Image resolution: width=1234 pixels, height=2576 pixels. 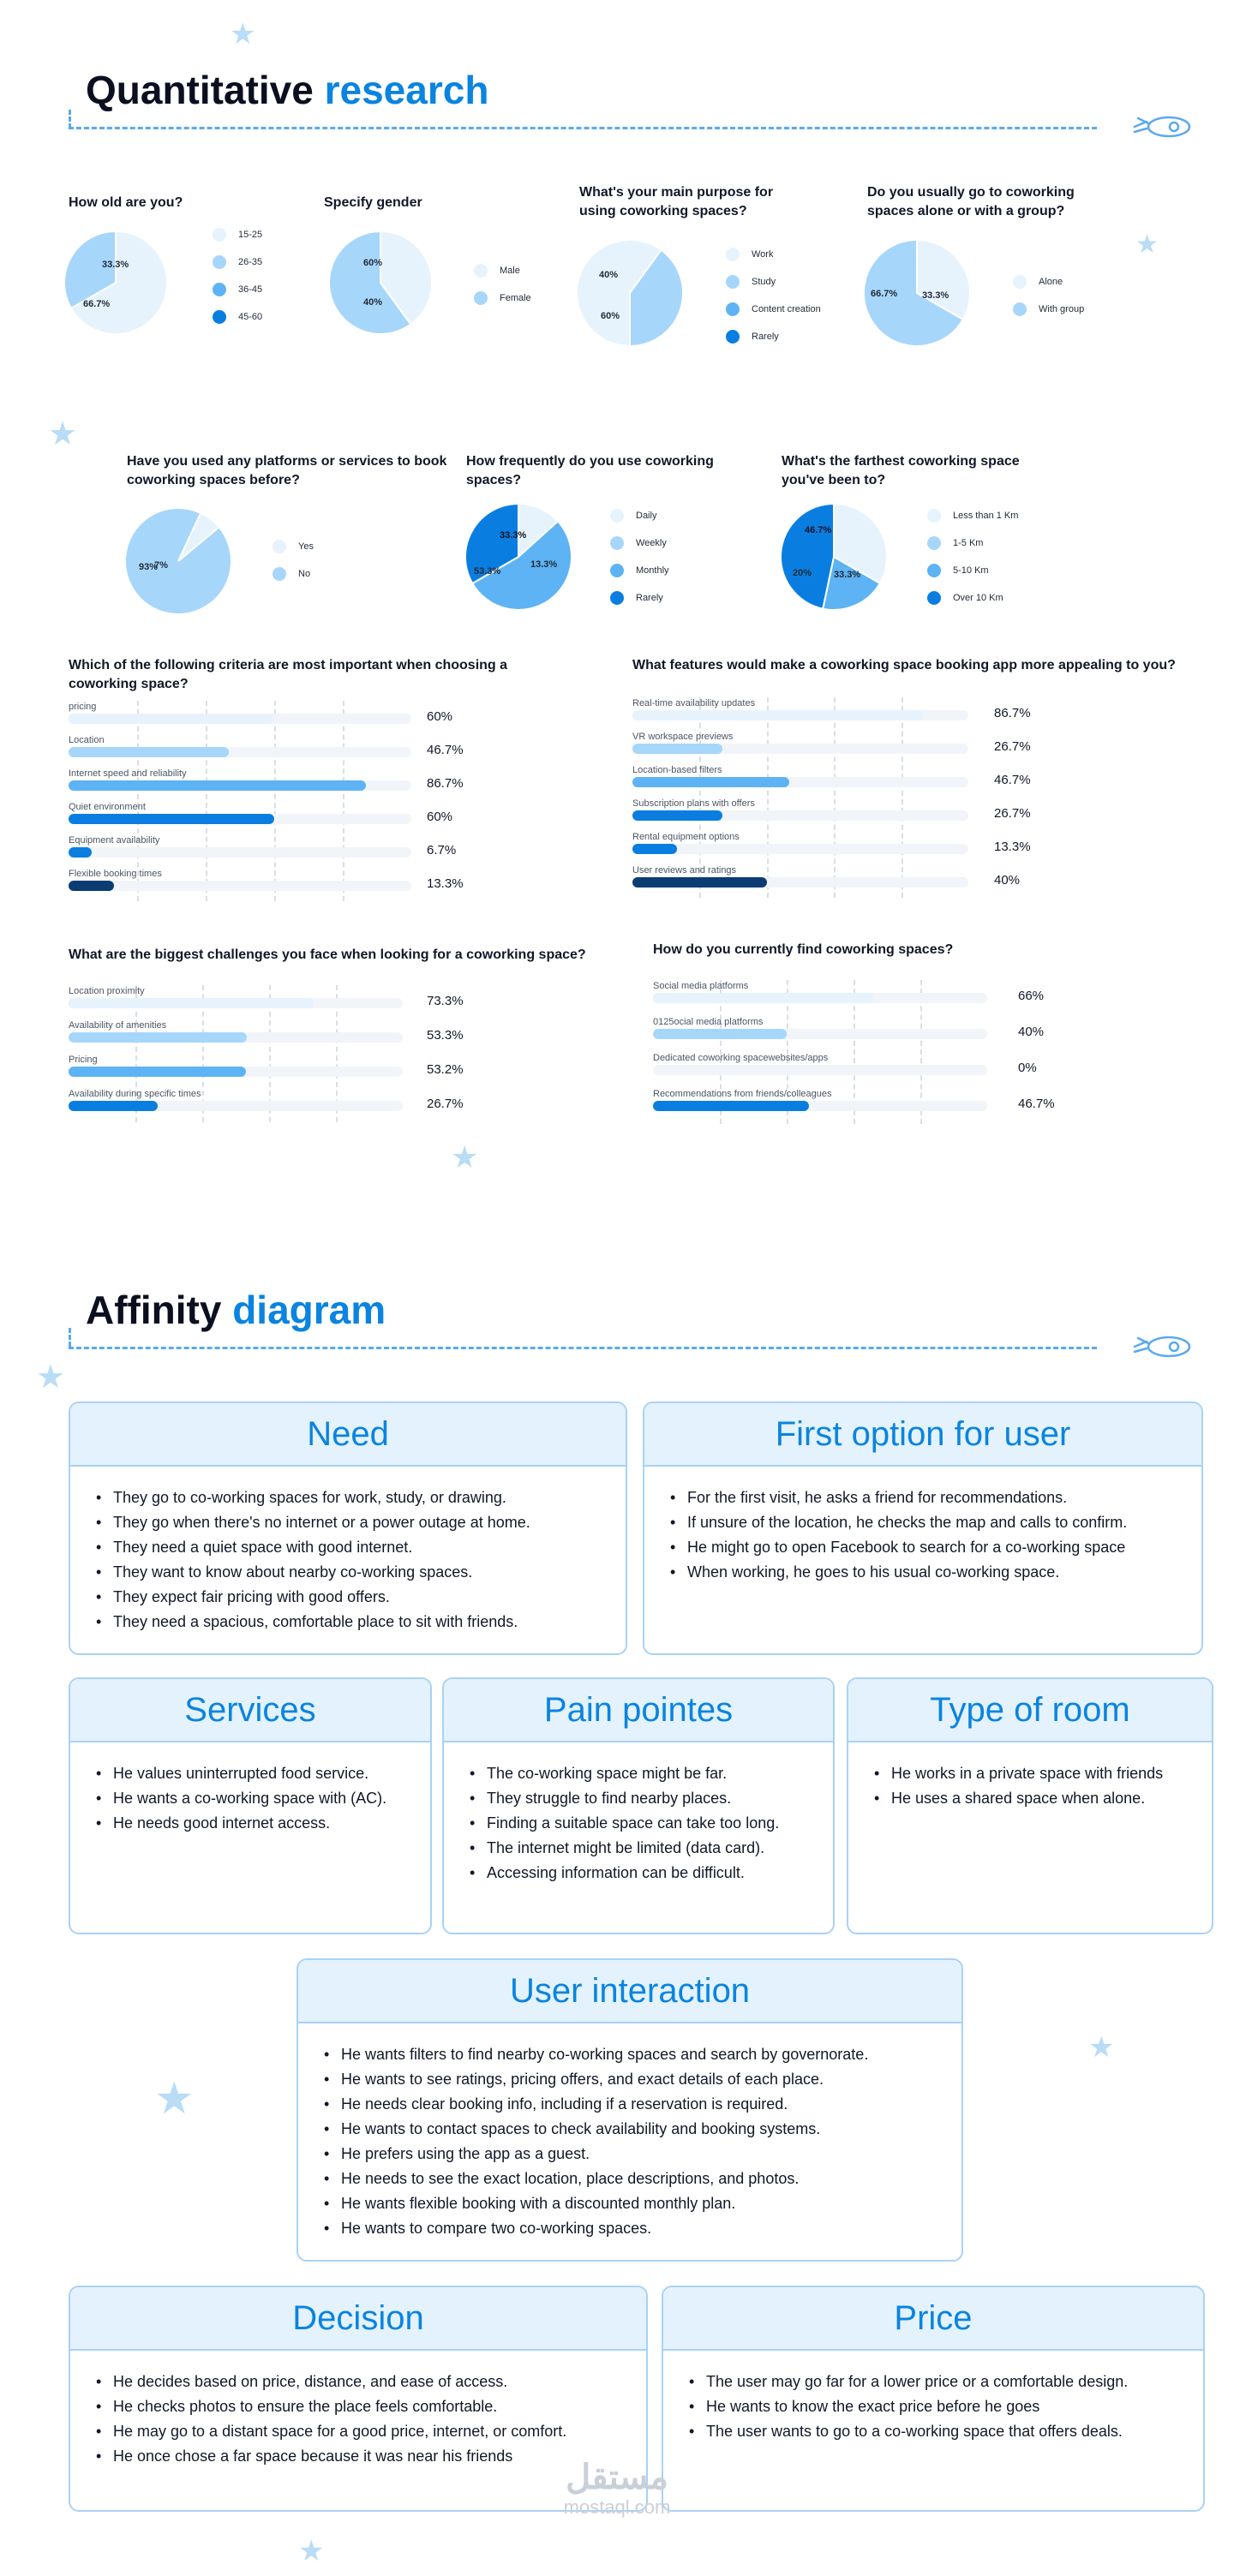 I want to click on pie-legend: Yes No, so click(x=311, y=561).